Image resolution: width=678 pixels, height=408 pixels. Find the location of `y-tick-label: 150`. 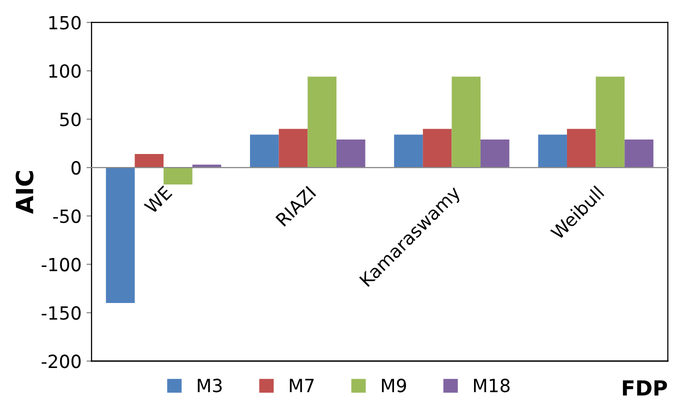

y-tick-label: 150 is located at coordinates (65, 23).